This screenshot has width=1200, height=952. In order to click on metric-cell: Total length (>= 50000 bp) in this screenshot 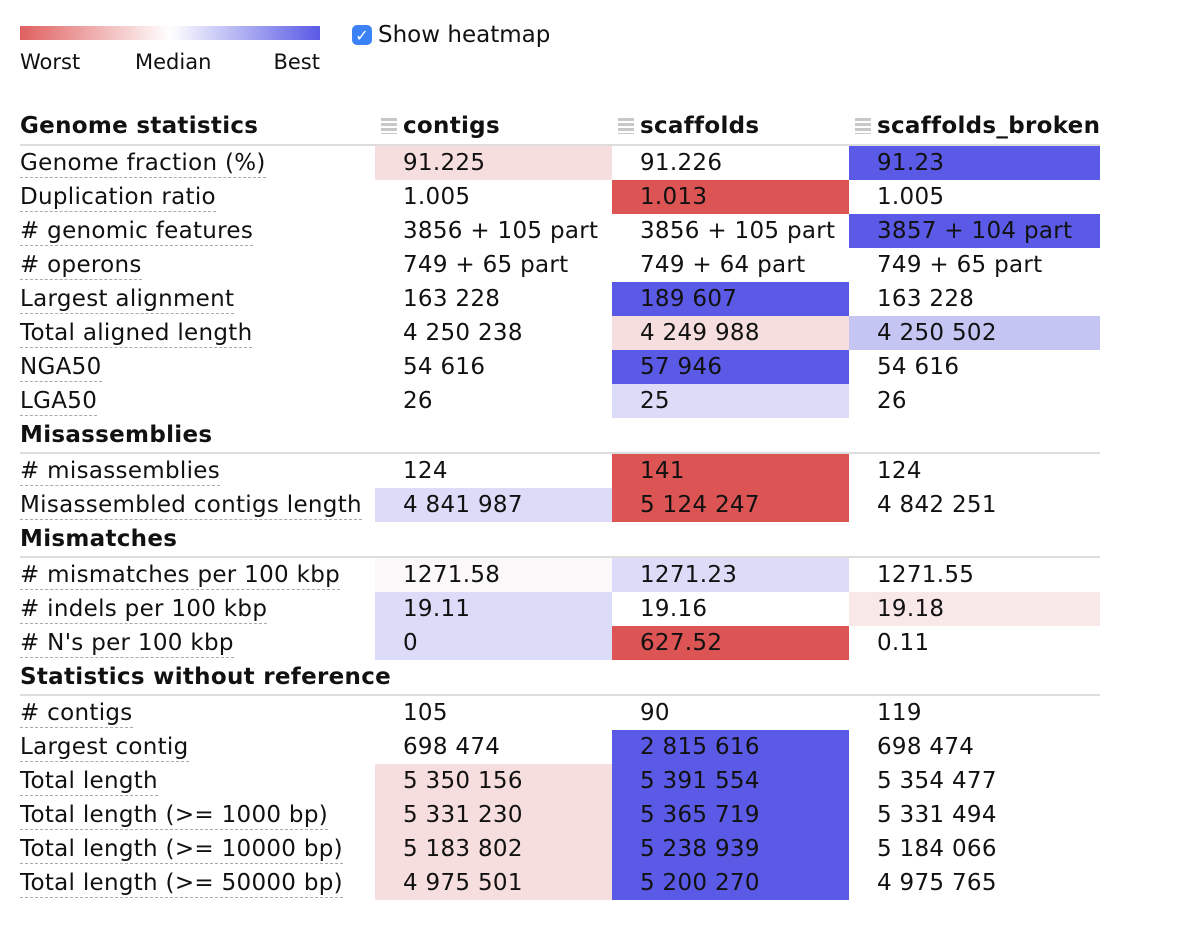, I will do `click(197, 883)`.